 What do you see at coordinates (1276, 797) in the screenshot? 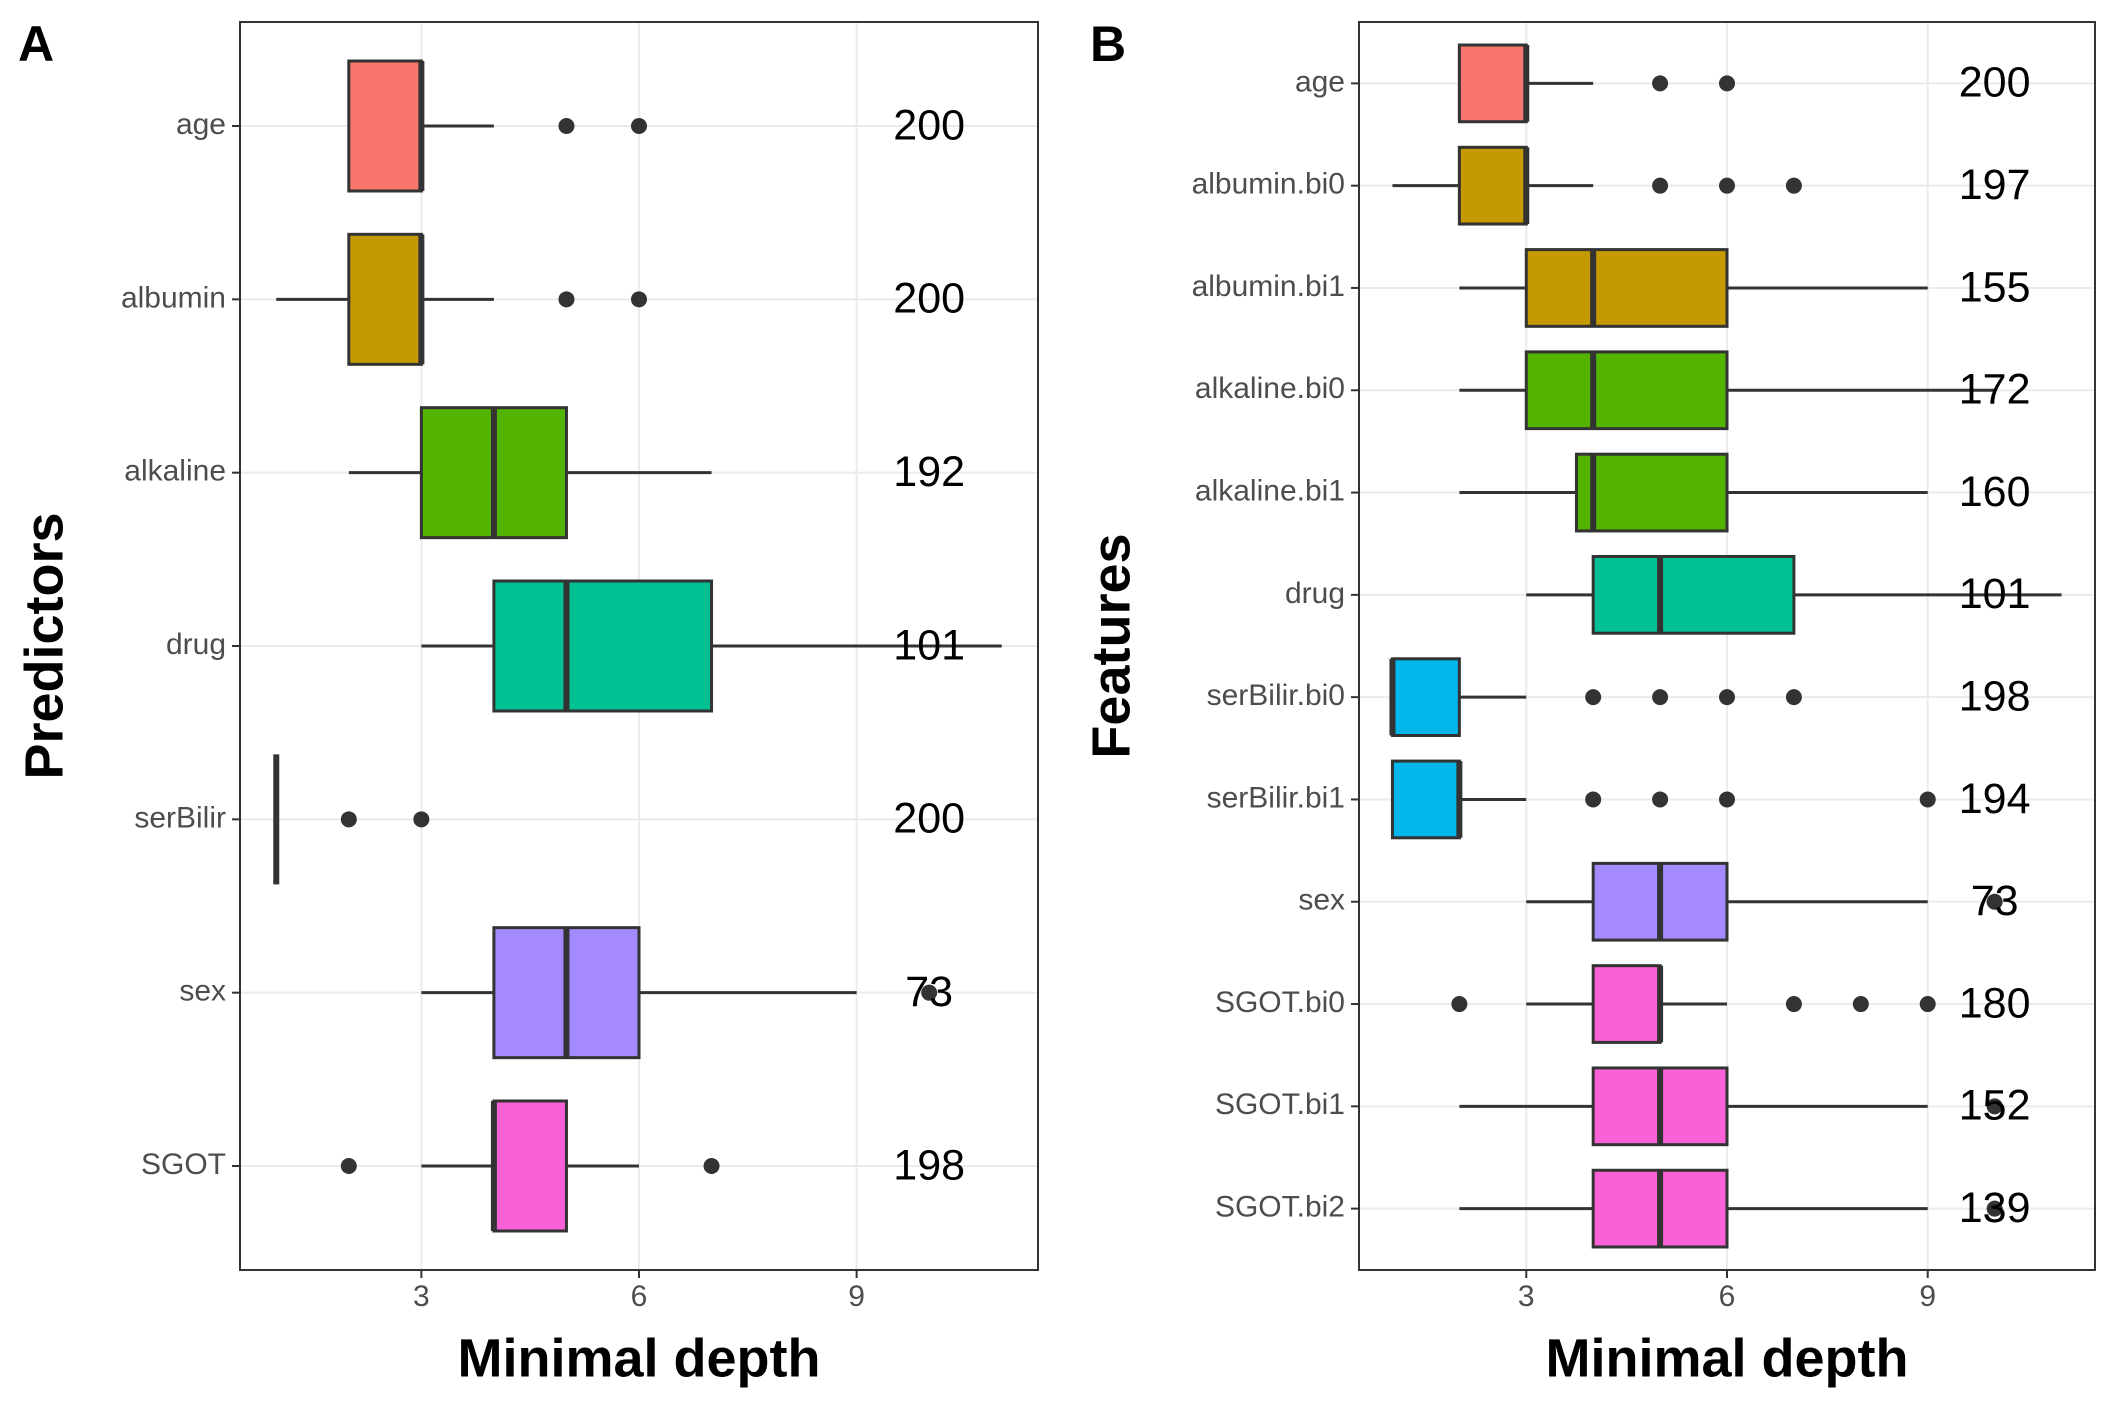
I see `y-tick-label: serBilir.bi1` at bounding box center [1276, 797].